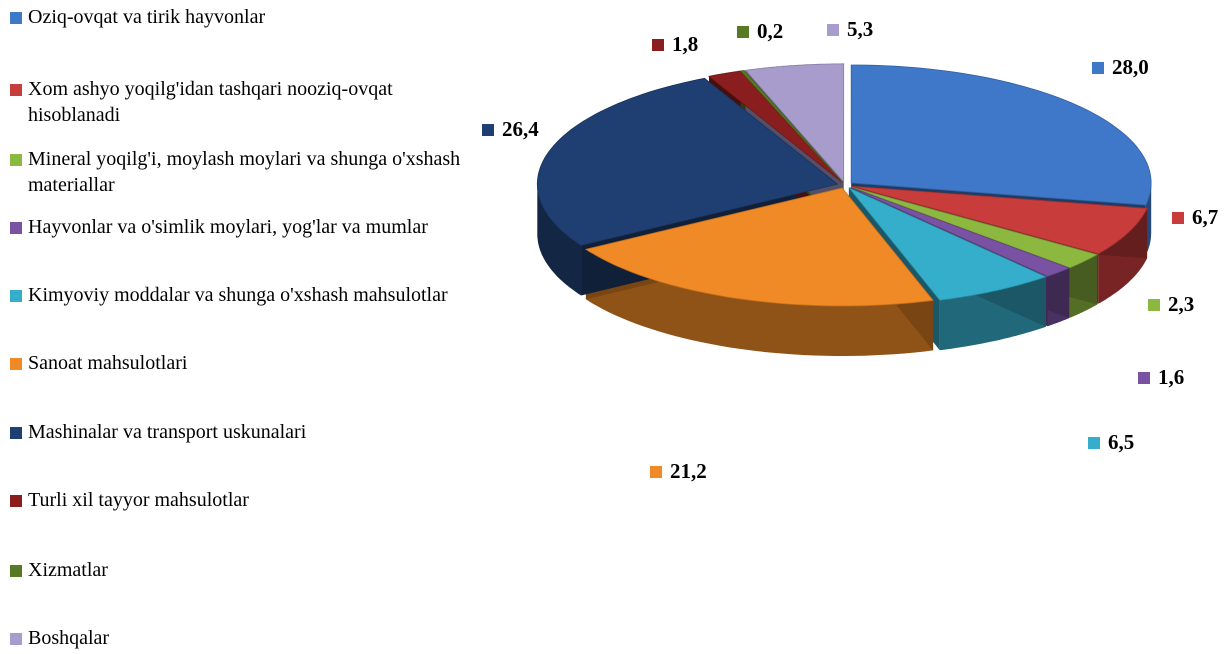 This screenshot has height=654, width=1224. Describe the element at coordinates (688, 471) in the screenshot. I see `data-label: 21,2` at that location.